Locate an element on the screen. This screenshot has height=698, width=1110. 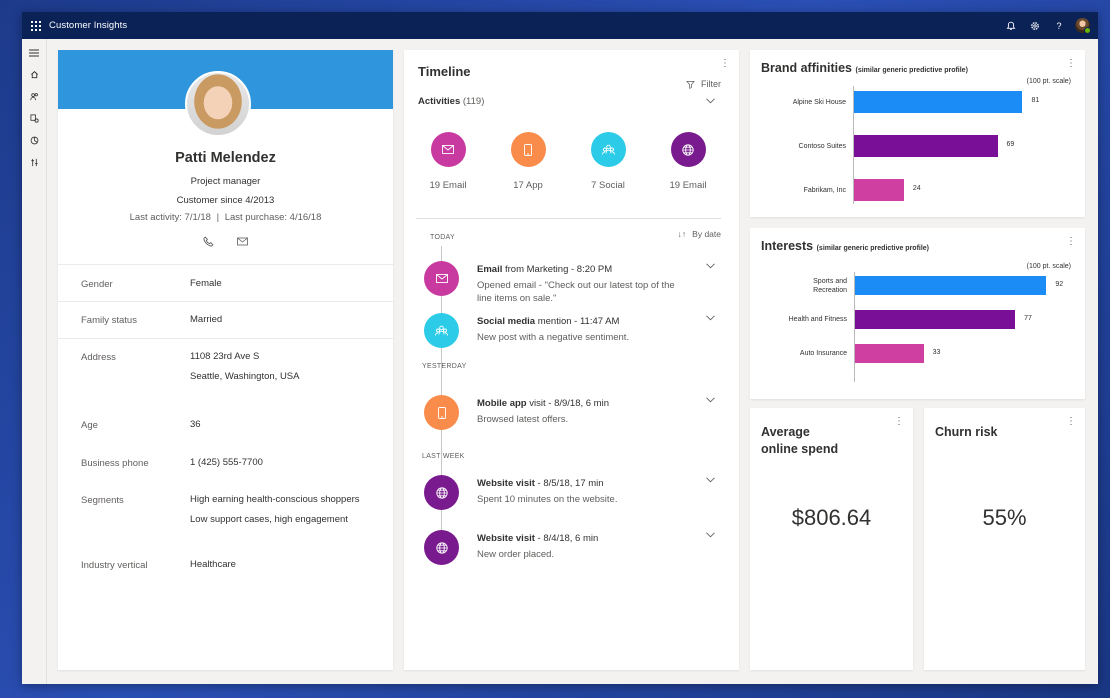
help-icon: ? is located at coordinates (1059, 25).